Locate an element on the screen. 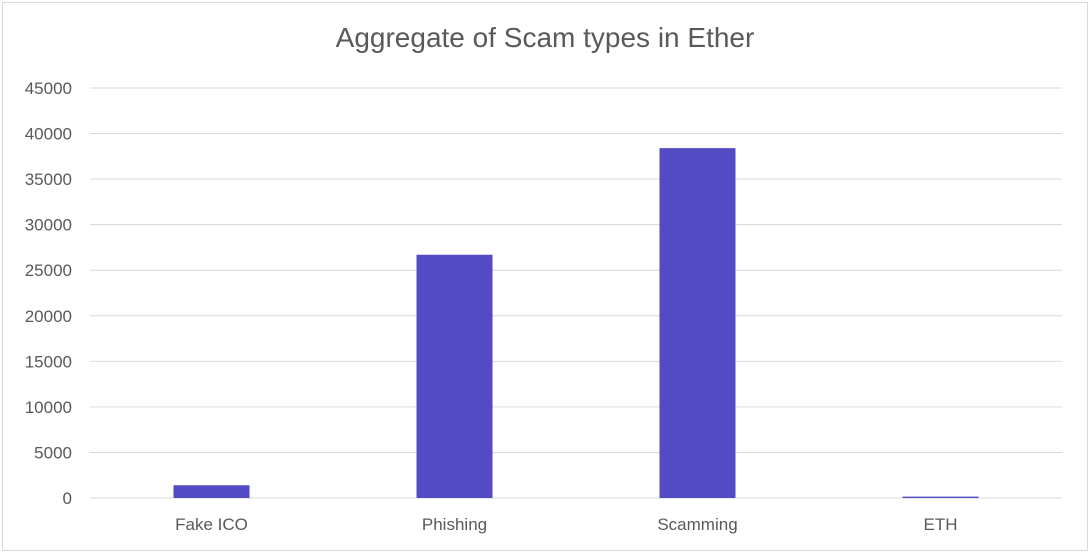 The height and width of the screenshot is (553, 1090). y-tick-label: 20000 is located at coordinates (48, 316).